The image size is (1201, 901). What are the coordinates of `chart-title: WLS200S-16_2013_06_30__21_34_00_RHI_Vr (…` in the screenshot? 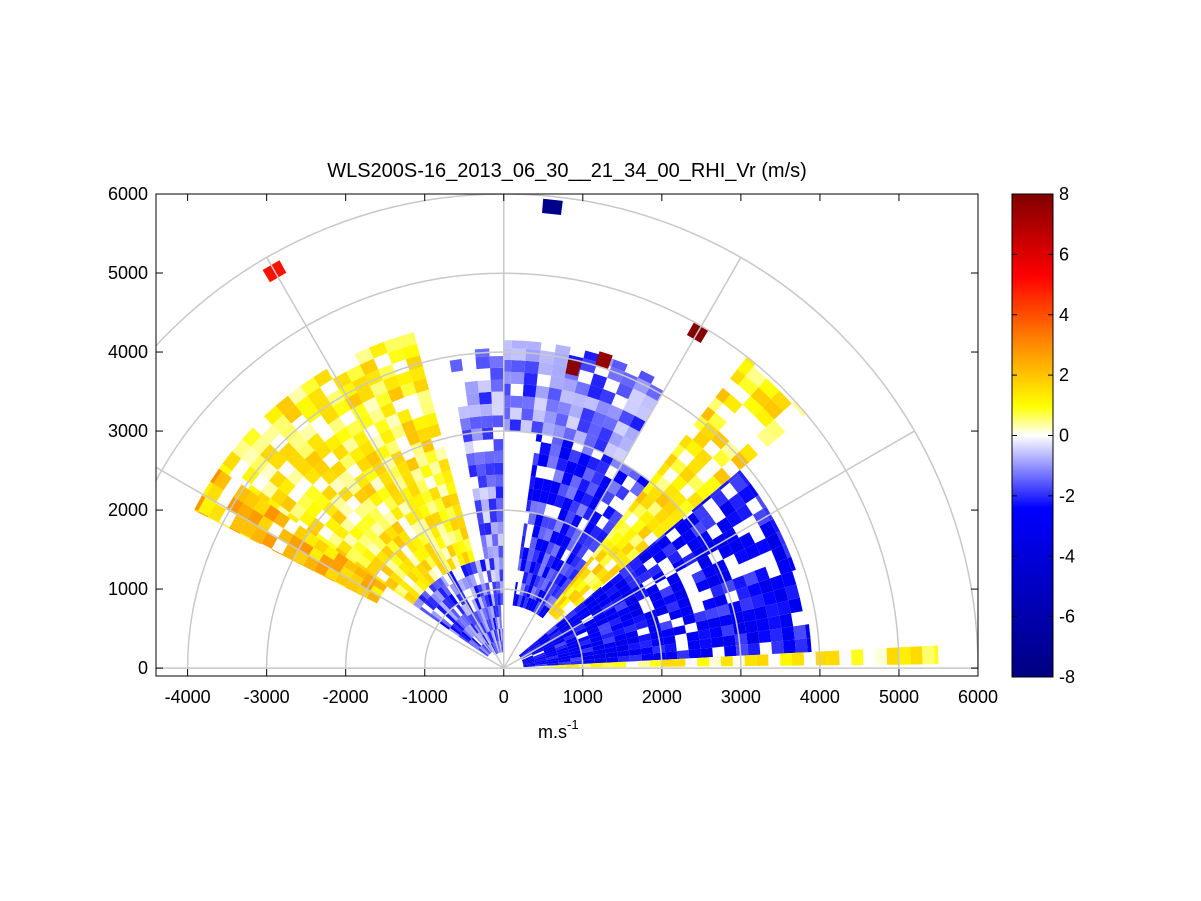 It's located at (567, 171).